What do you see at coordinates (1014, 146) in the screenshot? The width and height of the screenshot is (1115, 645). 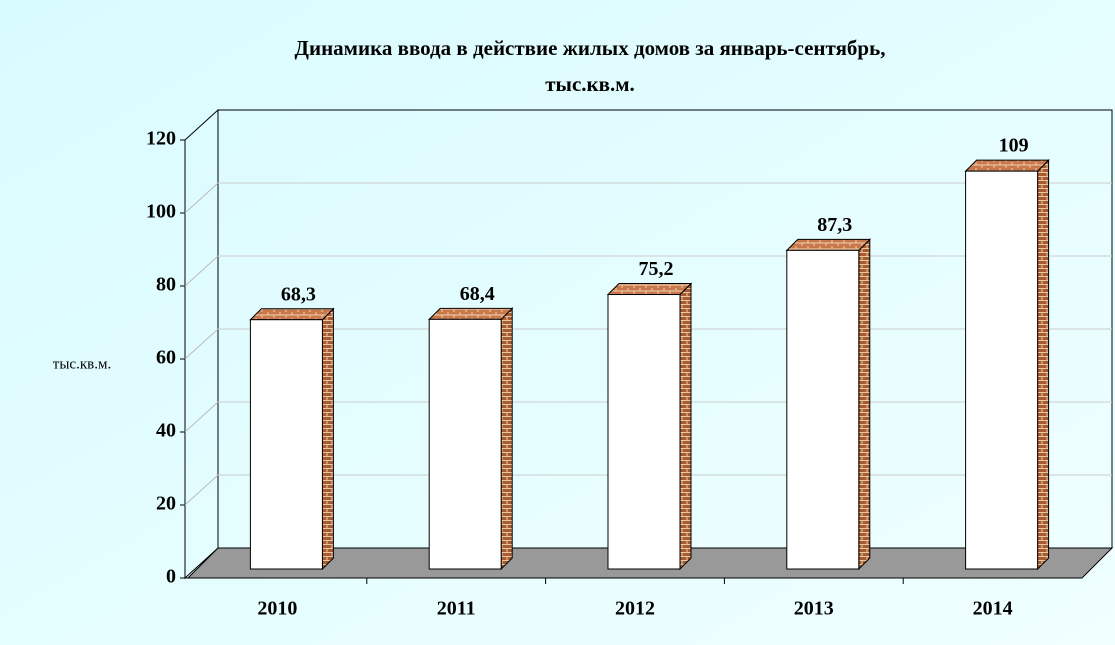 I see `value-label: 109` at bounding box center [1014, 146].